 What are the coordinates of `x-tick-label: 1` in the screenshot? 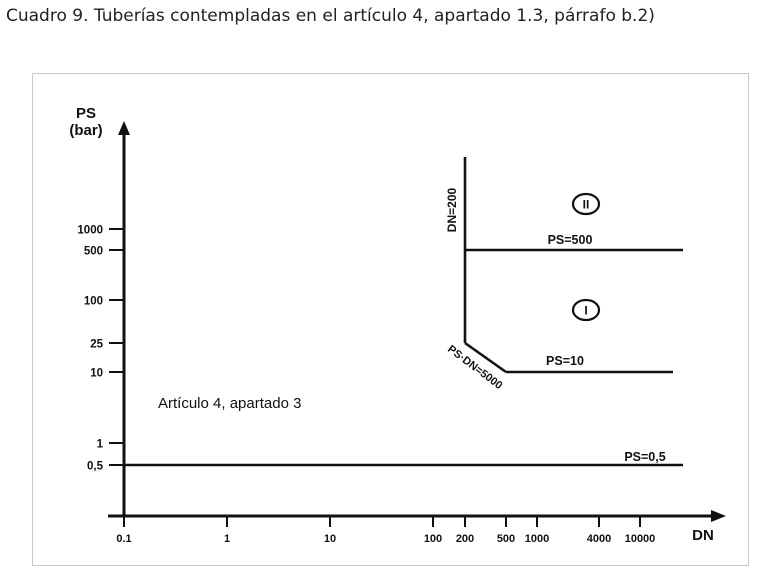 It's located at (227, 539).